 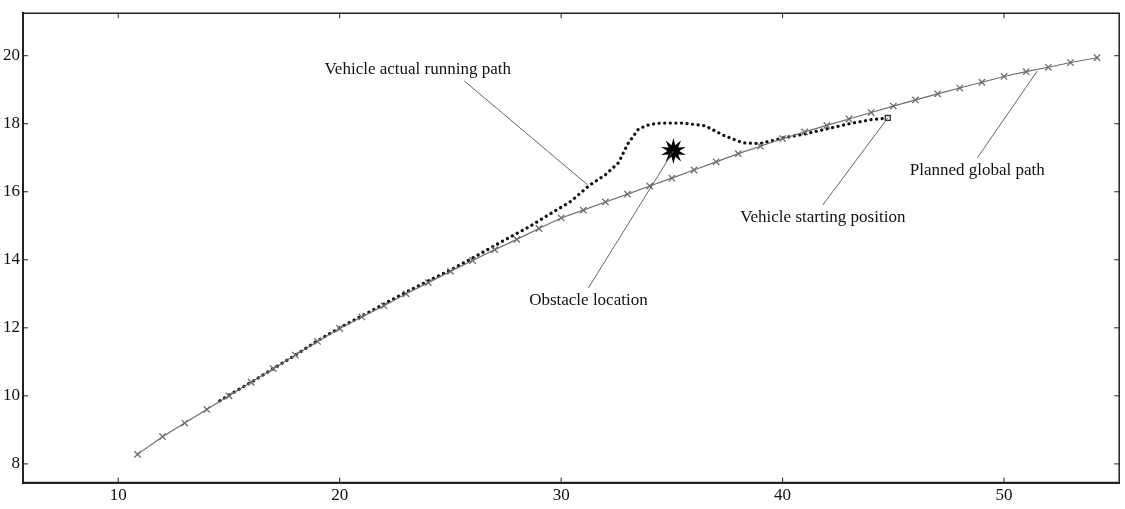 What do you see at coordinates (118, 495) in the screenshot?
I see `x-tick-label: 10` at bounding box center [118, 495].